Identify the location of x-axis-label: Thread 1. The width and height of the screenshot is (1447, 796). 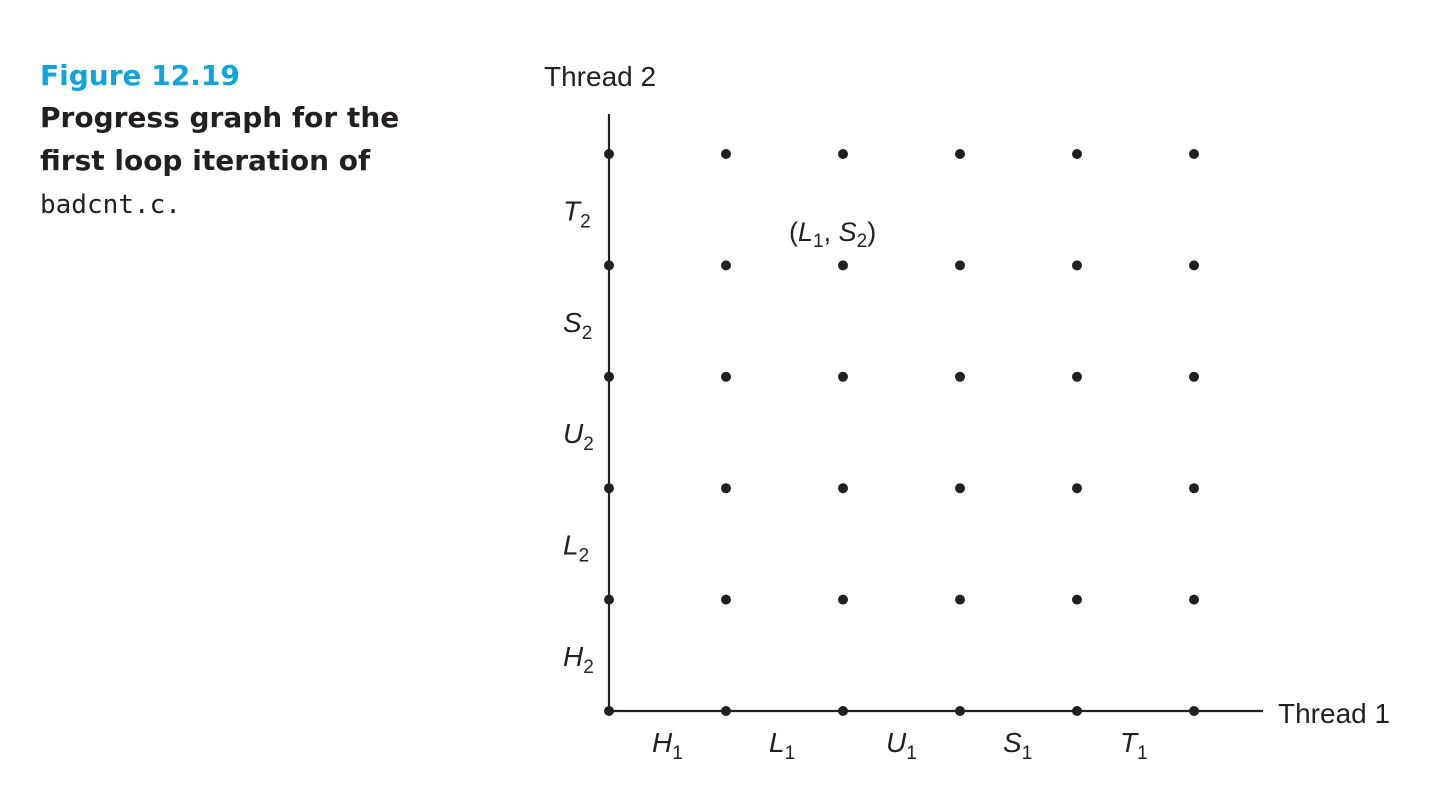
(1334, 713).